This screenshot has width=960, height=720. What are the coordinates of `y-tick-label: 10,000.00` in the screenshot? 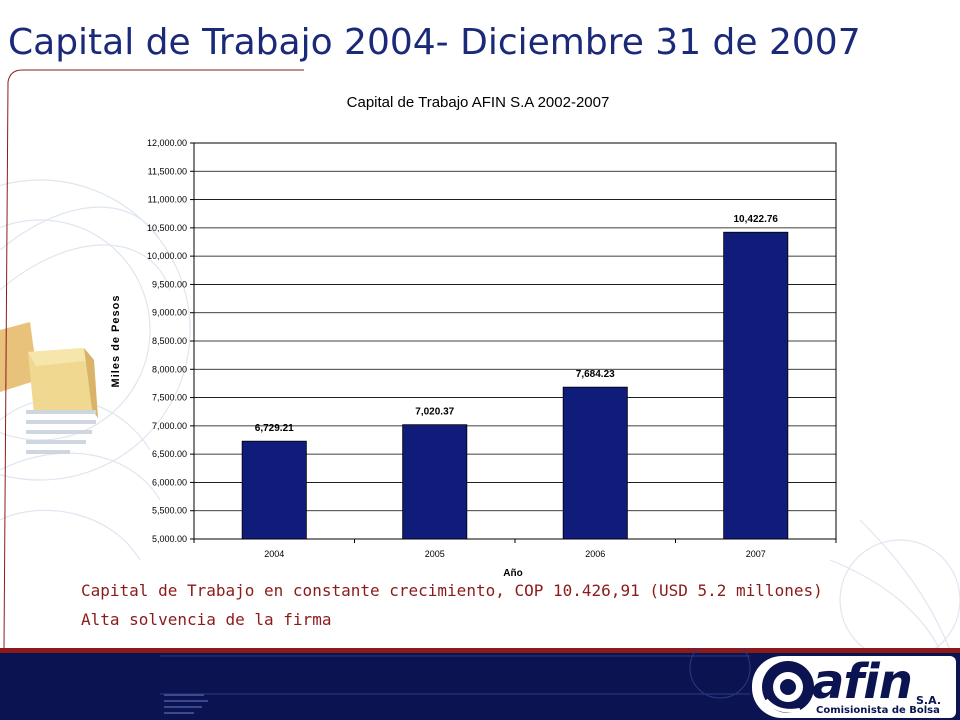 It's located at (167, 256).